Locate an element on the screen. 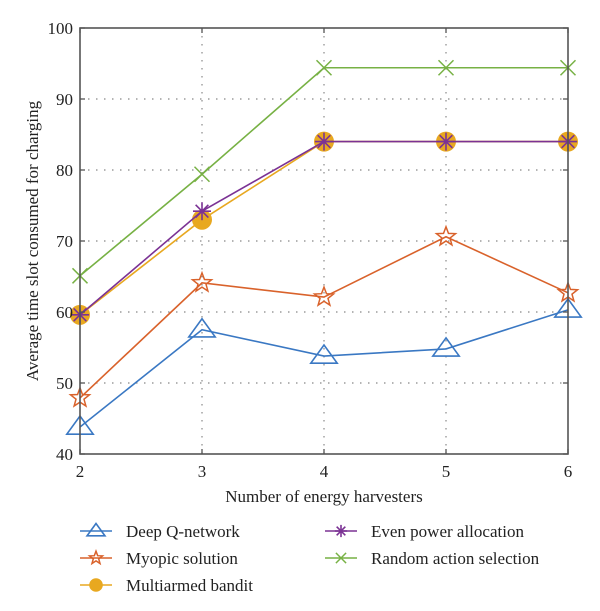 The width and height of the screenshot is (600, 611). x-tick-label: 6 is located at coordinates (568, 471).